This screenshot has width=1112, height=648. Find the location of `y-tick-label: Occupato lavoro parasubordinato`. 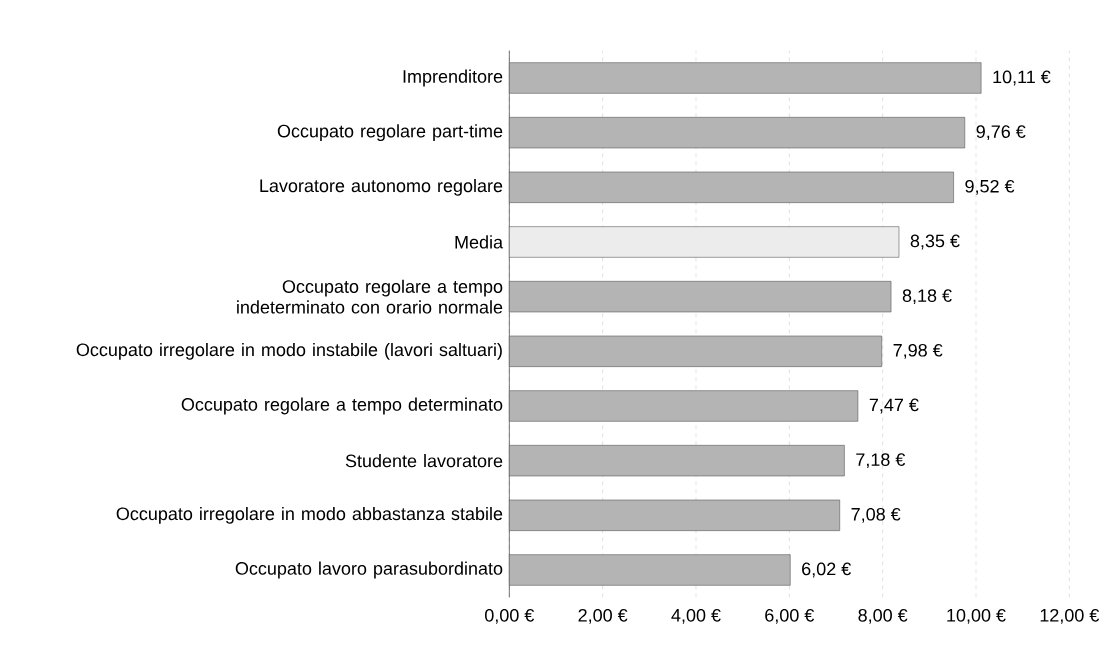

y-tick-label: Occupato lavoro parasubordinato is located at coordinates (369, 570).